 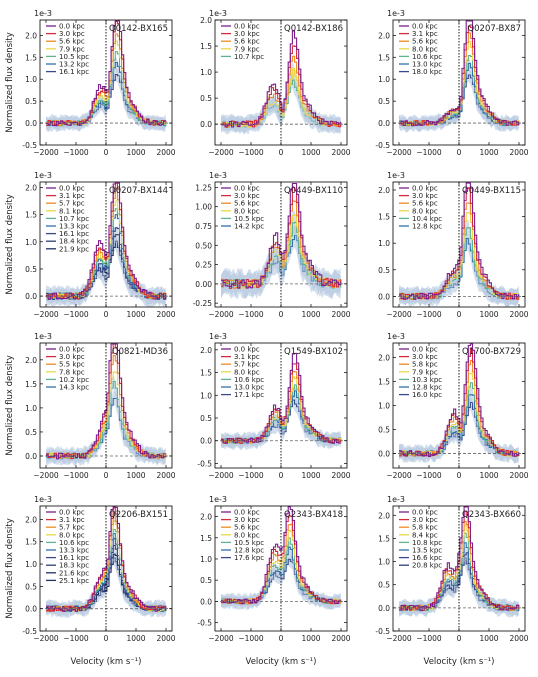 I want to click on legend-label: 5.7 kpc, so click(x=72, y=528).